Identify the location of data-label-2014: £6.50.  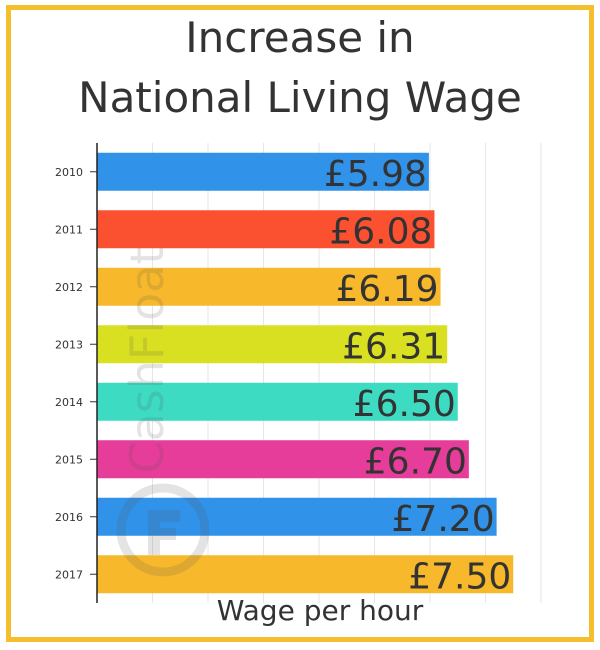
(404, 404).